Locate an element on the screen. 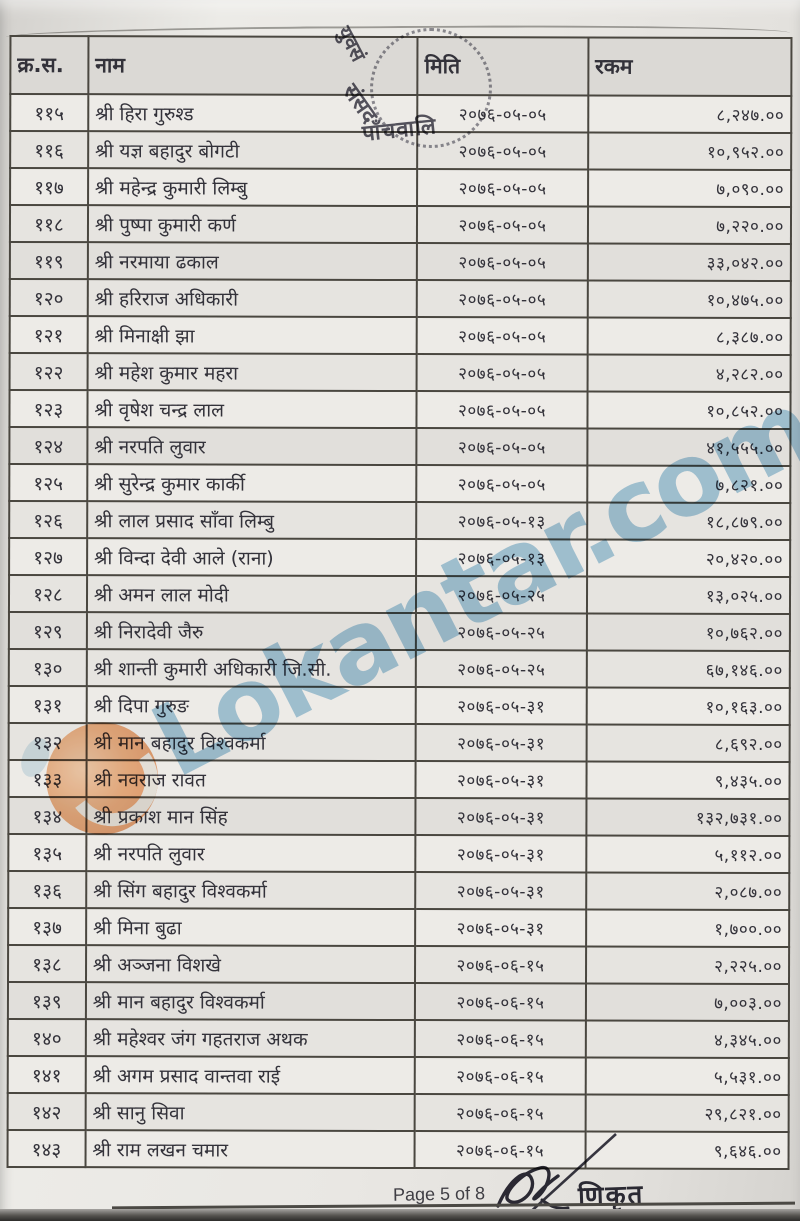 The height and width of the screenshot is (1221, 800). cell-name: श्री महेन्द्र कुमारी लिम्बु is located at coordinates (252, 187).